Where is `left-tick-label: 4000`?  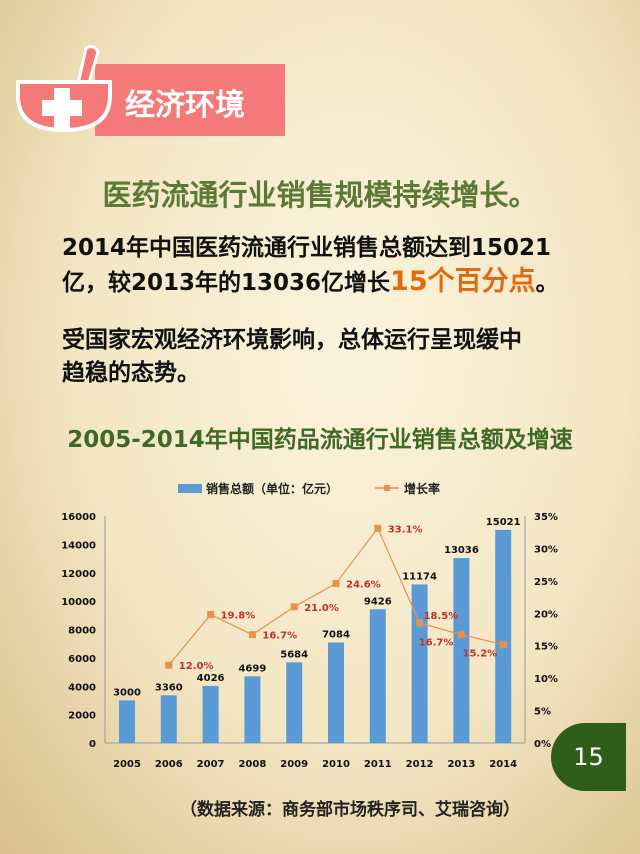
left-tick-label: 4000 is located at coordinates (82, 687).